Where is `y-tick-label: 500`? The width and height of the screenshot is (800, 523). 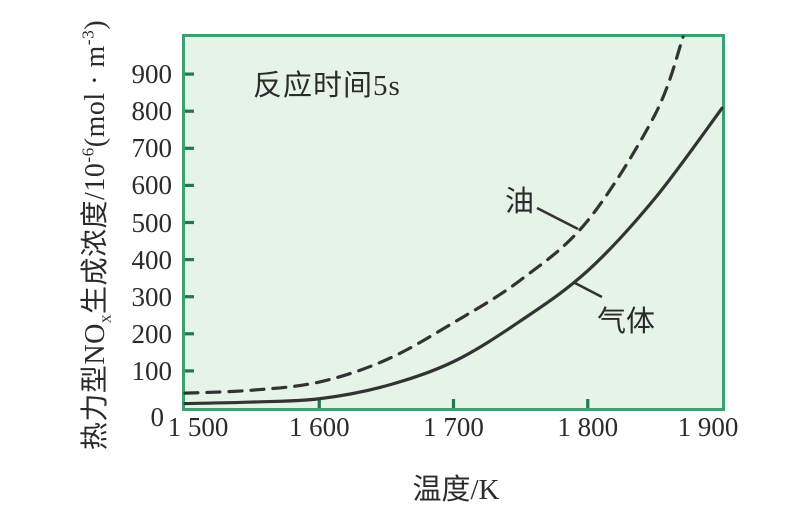
y-tick-label: 500 is located at coordinates (152, 222).